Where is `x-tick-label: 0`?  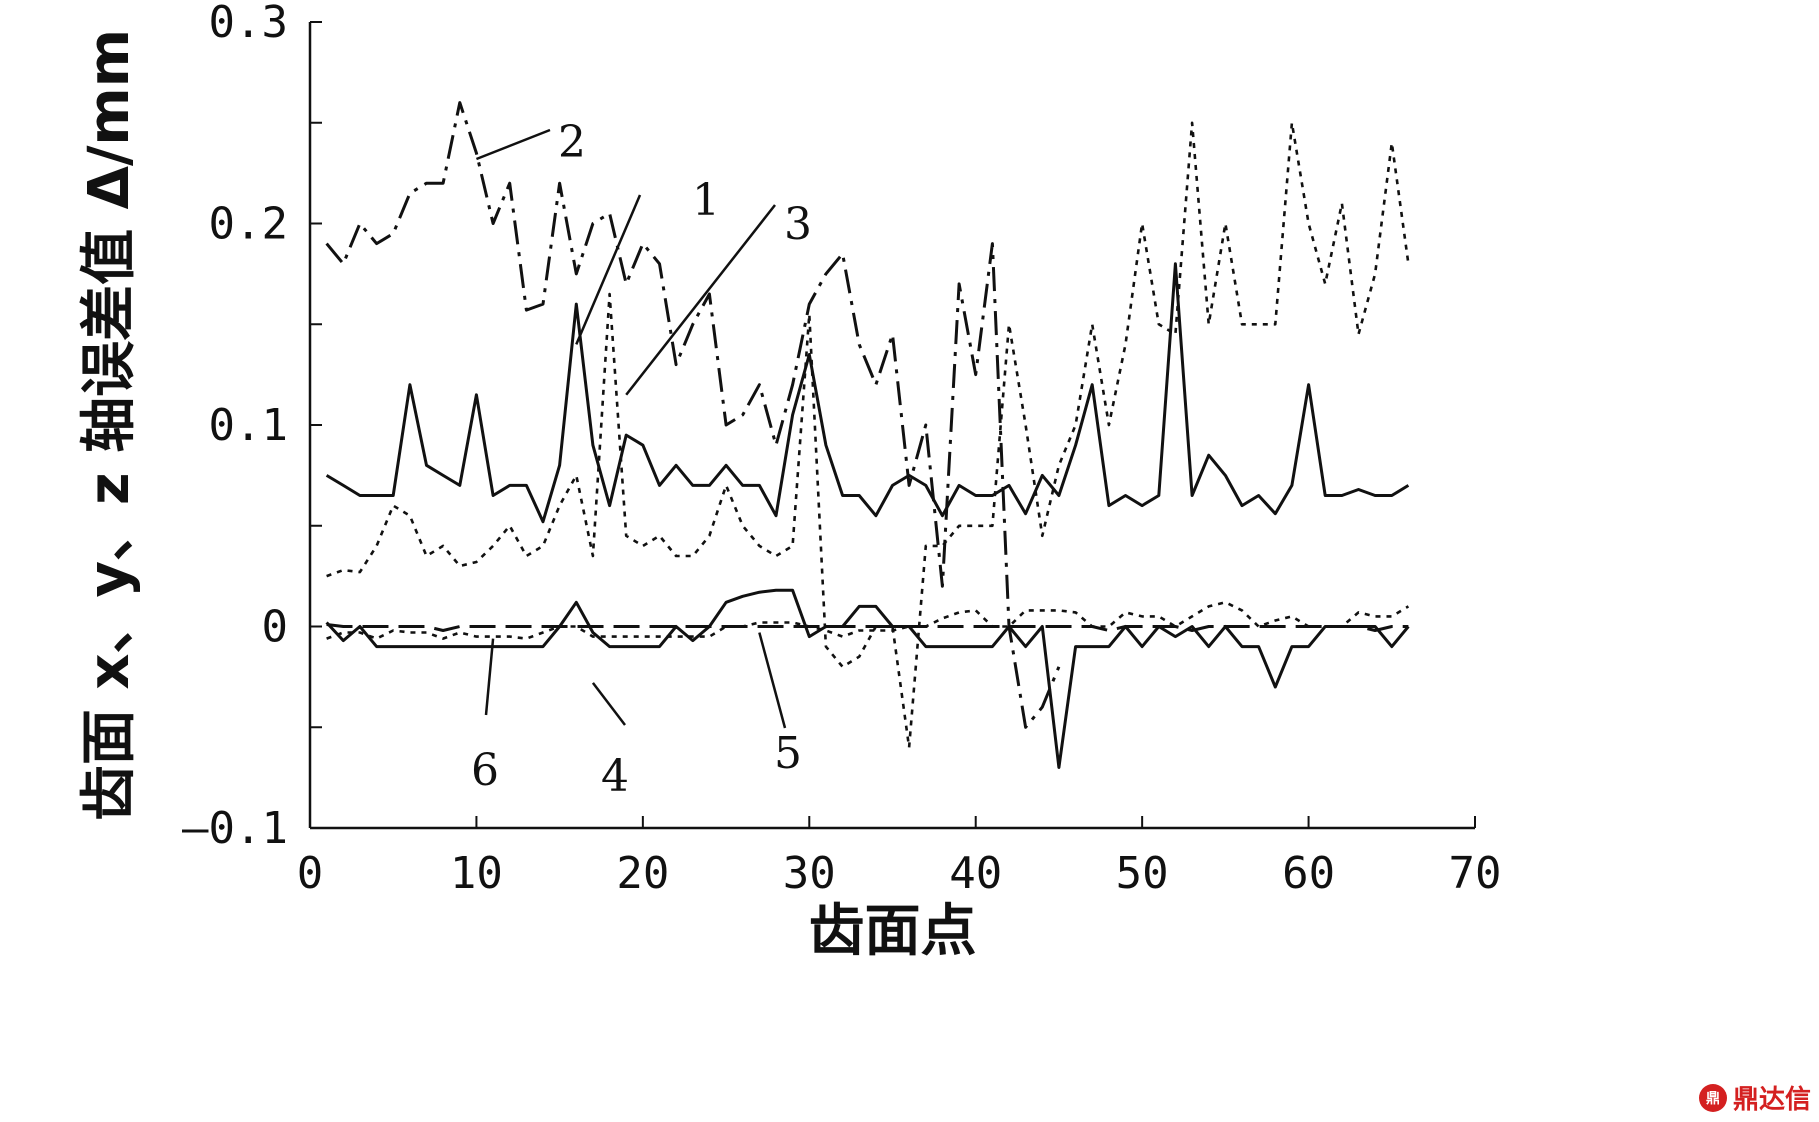
x-tick-label: 0 is located at coordinates (310, 873).